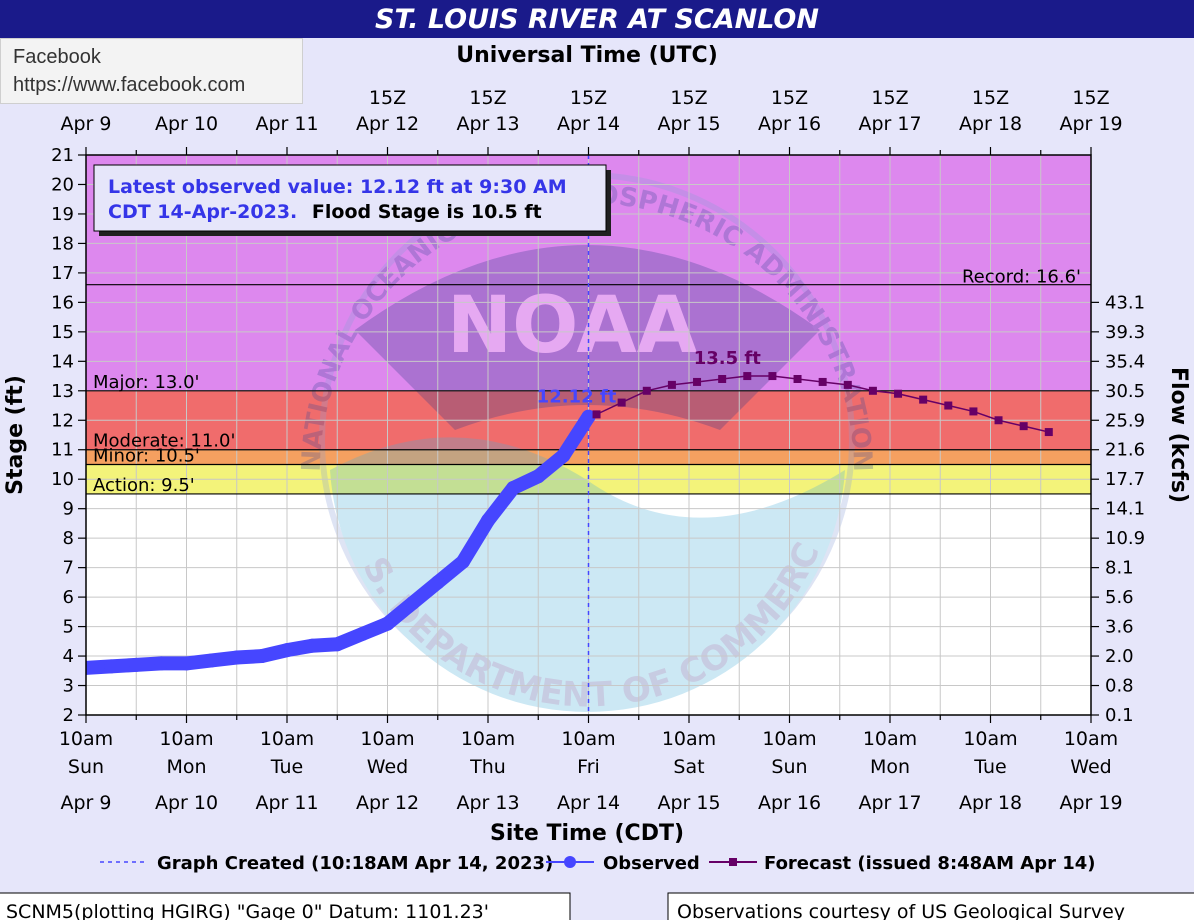  What do you see at coordinates (146, 455) in the screenshot?
I see `threshold-label-minor: Minor: 10.5'` at bounding box center [146, 455].